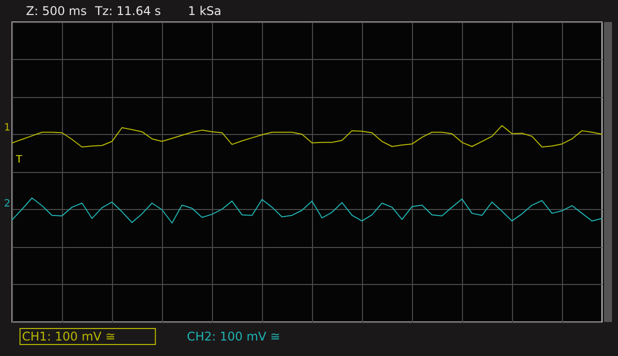  Describe the element at coordinates (127, 11) in the screenshot. I see `text: Tz: 11.64 s` at that location.